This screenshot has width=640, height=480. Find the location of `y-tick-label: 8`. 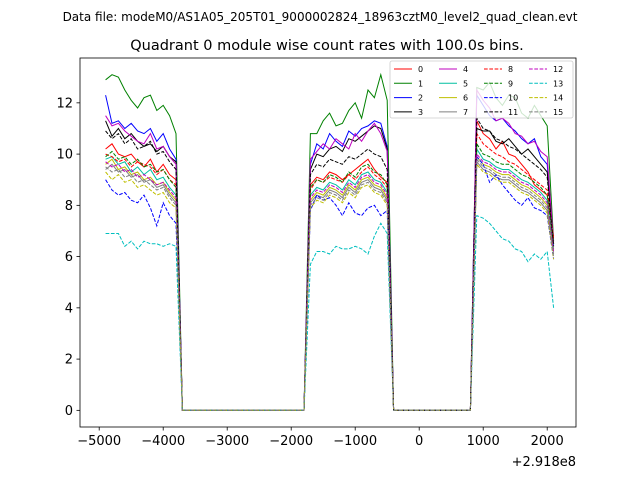

y-tick-label: 8 is located at coordinates (69, 206).